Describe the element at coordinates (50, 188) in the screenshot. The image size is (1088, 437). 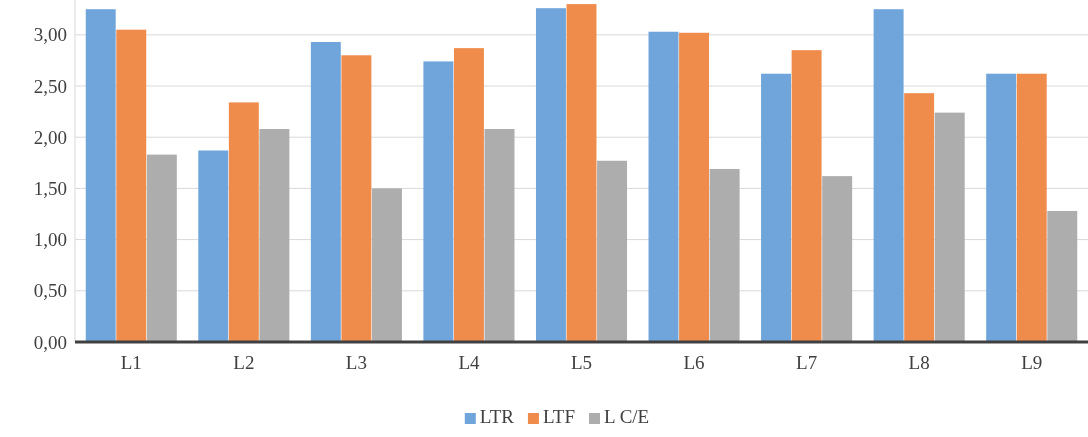
I see `y-tick-label: 1,50` at that location.